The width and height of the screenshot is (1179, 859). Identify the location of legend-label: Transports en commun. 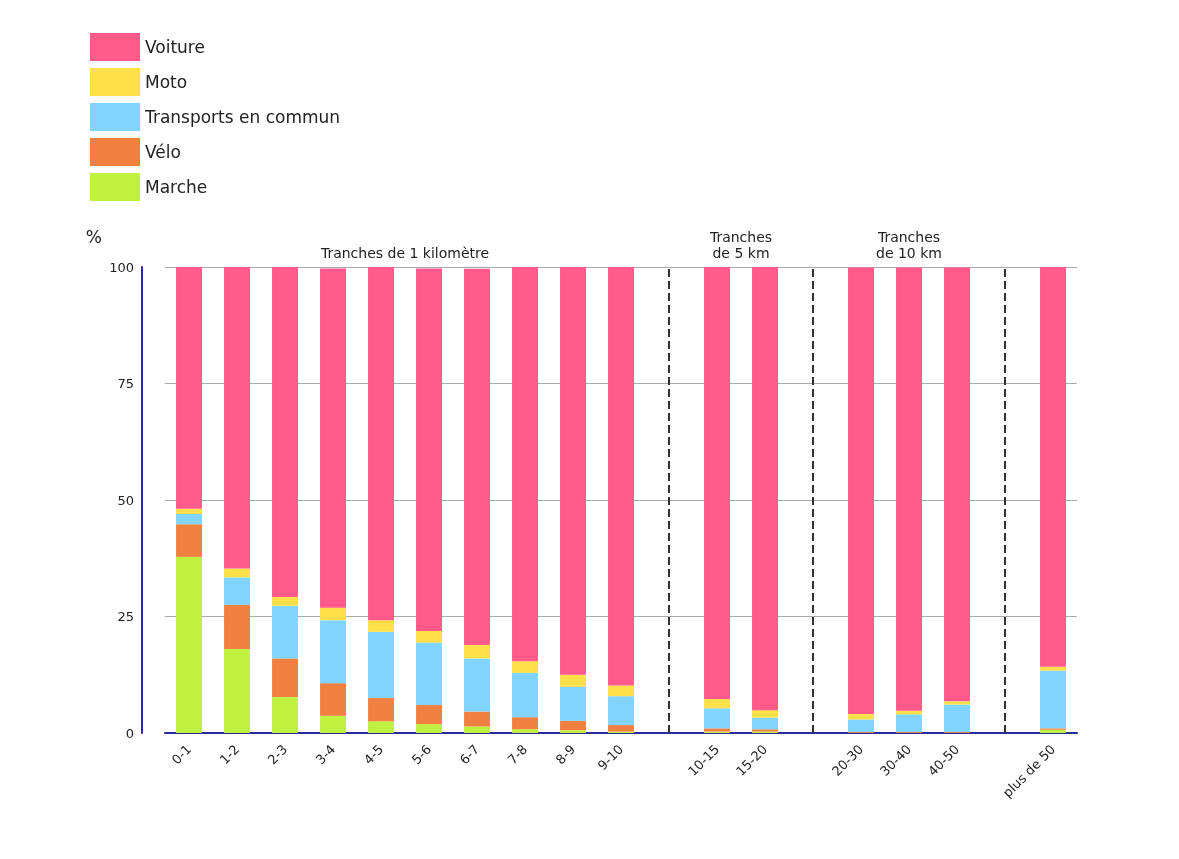
(242, 117).